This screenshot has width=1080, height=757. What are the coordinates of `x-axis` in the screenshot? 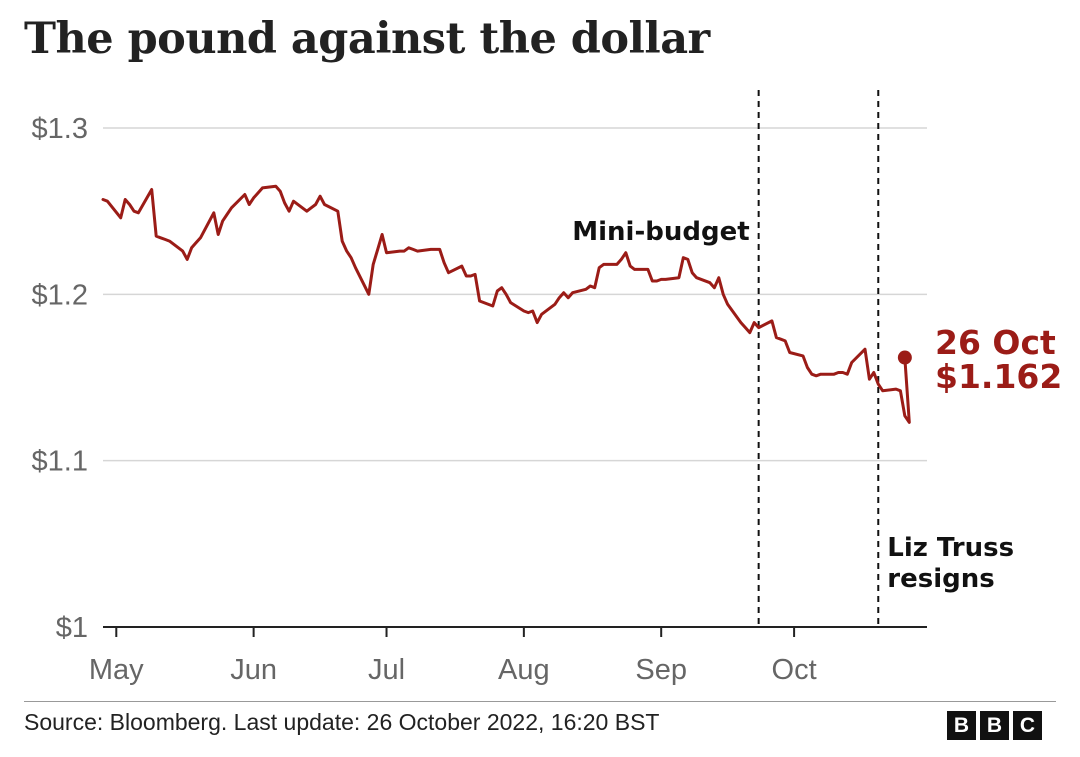 It's located at (515, 631).